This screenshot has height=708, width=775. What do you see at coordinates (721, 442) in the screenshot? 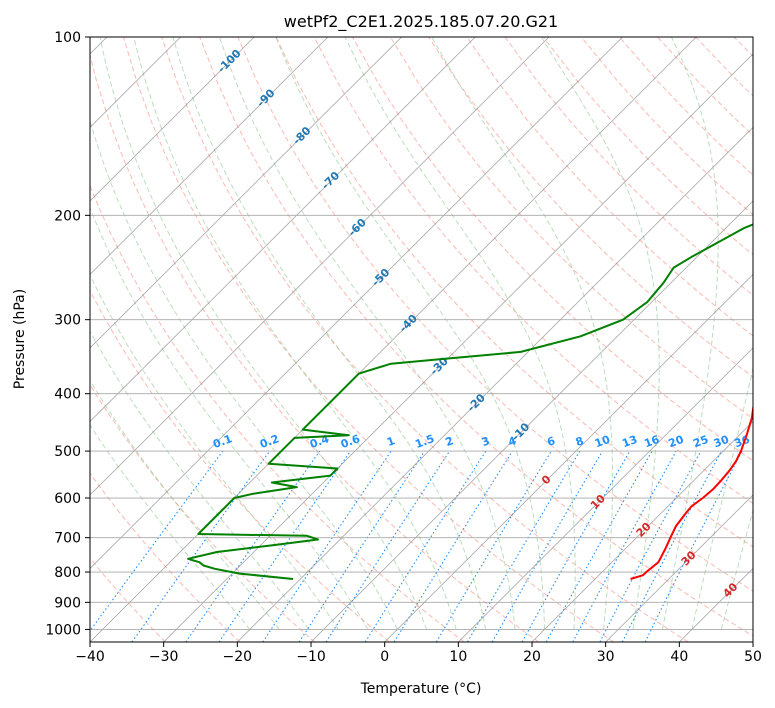
I see `mixing-ratio-label: 30` at bounding box center [721, 442].